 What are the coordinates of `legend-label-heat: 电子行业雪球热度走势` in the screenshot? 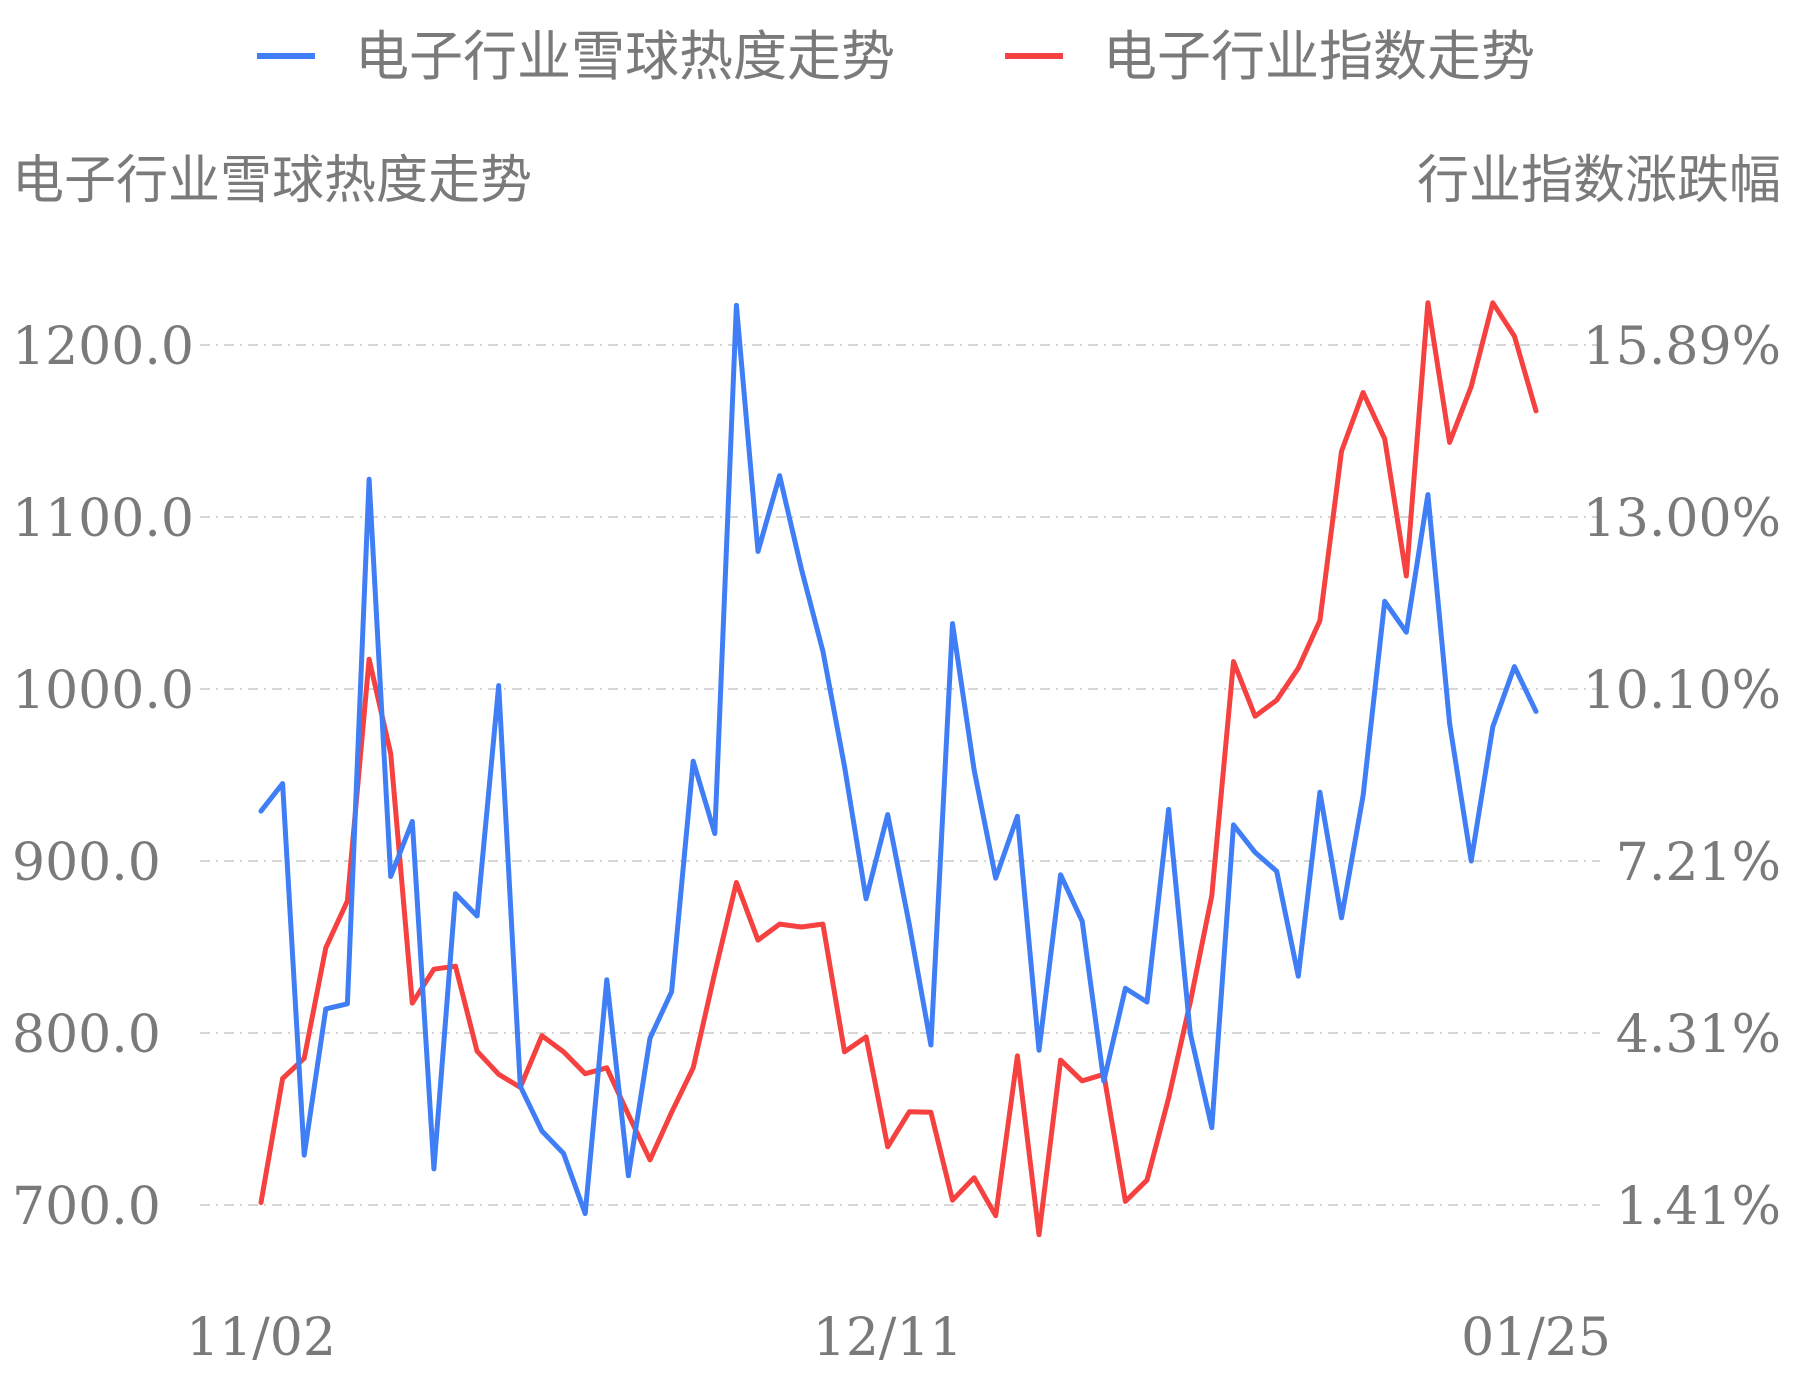 It's located at (625, 56).